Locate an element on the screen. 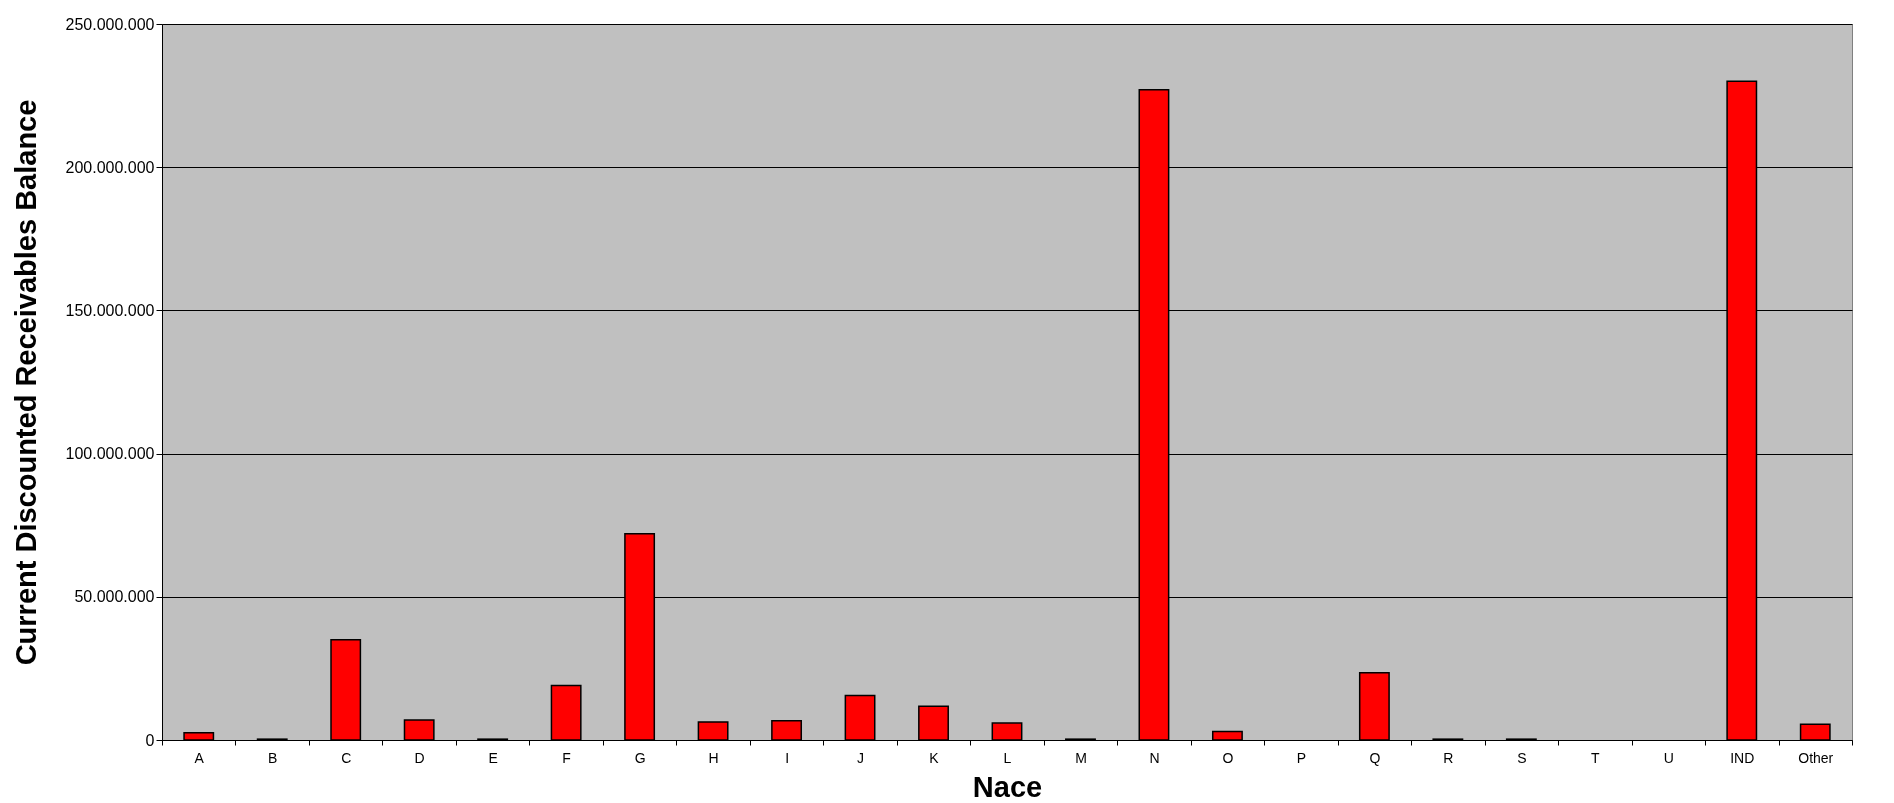 This screenshot has width=1894, height=803. y-tick-label: 250.000.000 is located at coordinates (110, 24).